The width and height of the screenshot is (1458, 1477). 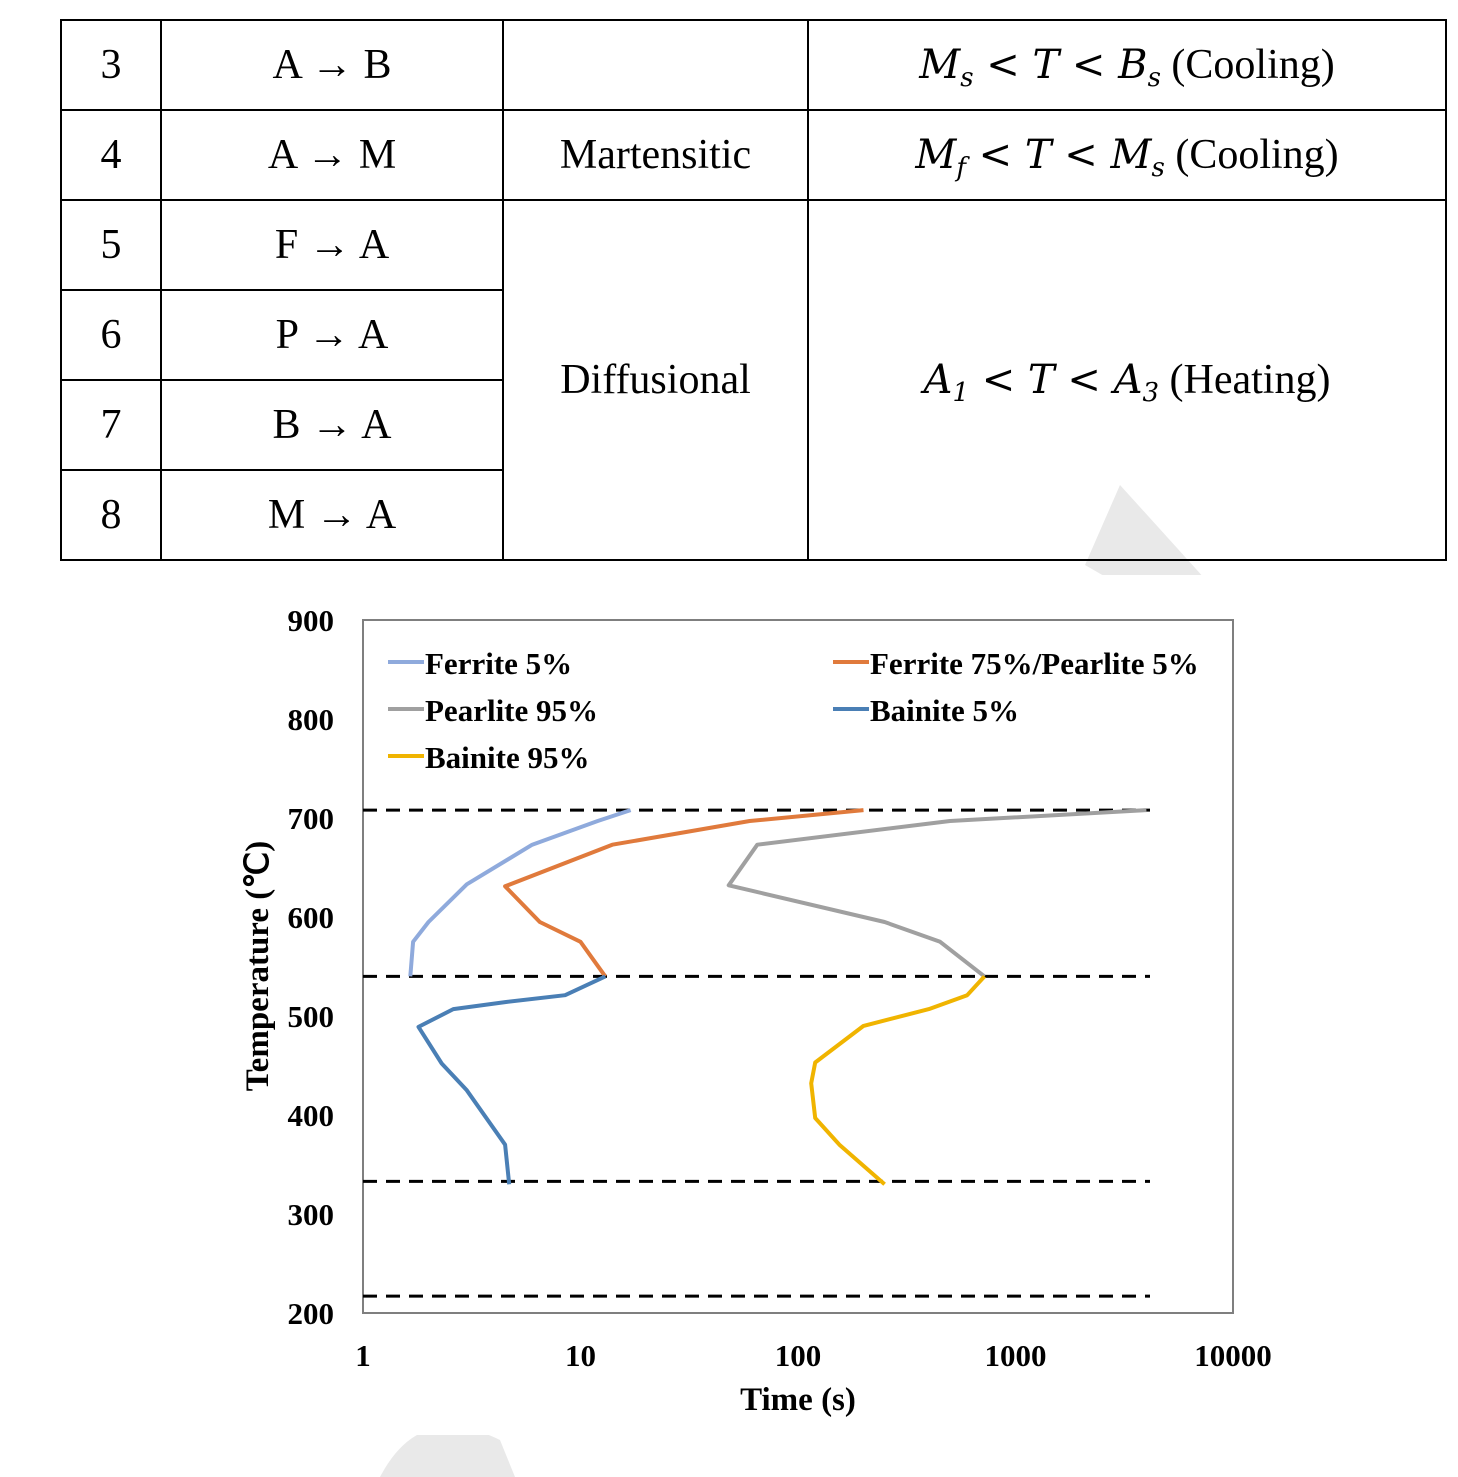 I want to click on transformation-cell: P → A, so click(x=332, y=335).